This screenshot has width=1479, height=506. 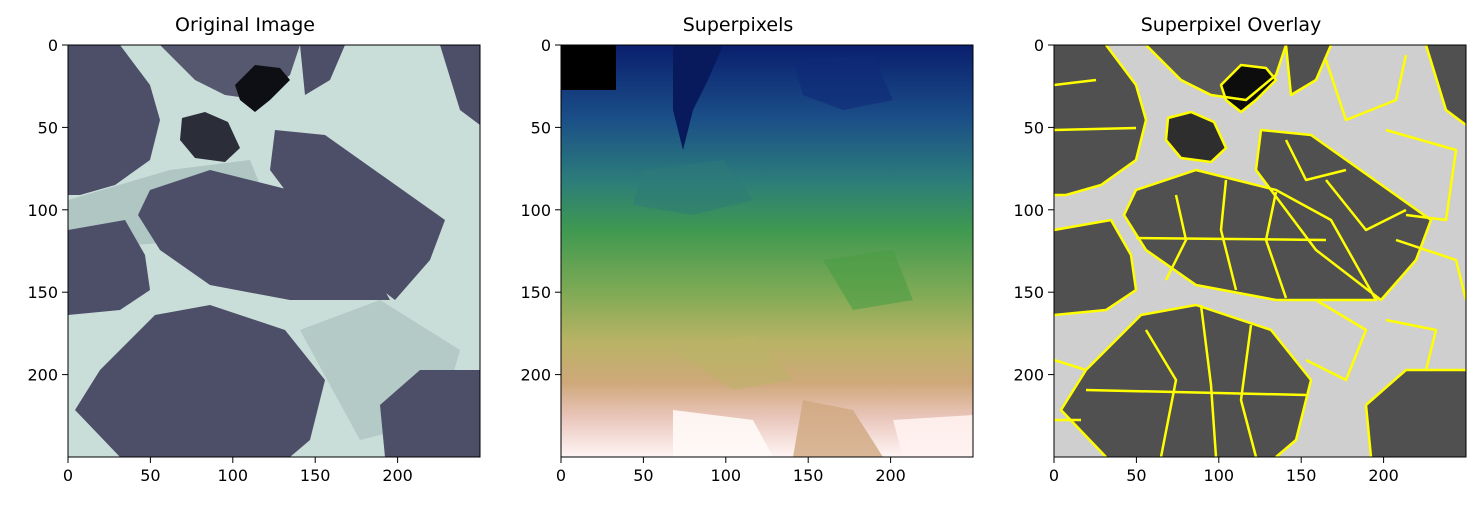 What do you see at coordinates (1231, 25) in the screenshot?
I see `panel-title: Superpixel Overlay` at bounding box center [1231, 25].